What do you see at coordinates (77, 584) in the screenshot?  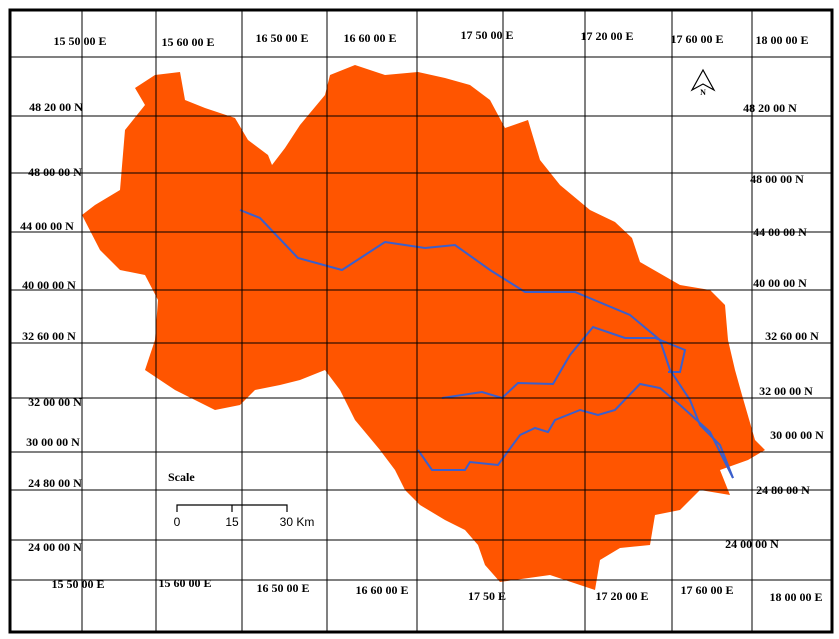 I see `bottom-label: 15 50 00 E` at bounding box center [77, 584].